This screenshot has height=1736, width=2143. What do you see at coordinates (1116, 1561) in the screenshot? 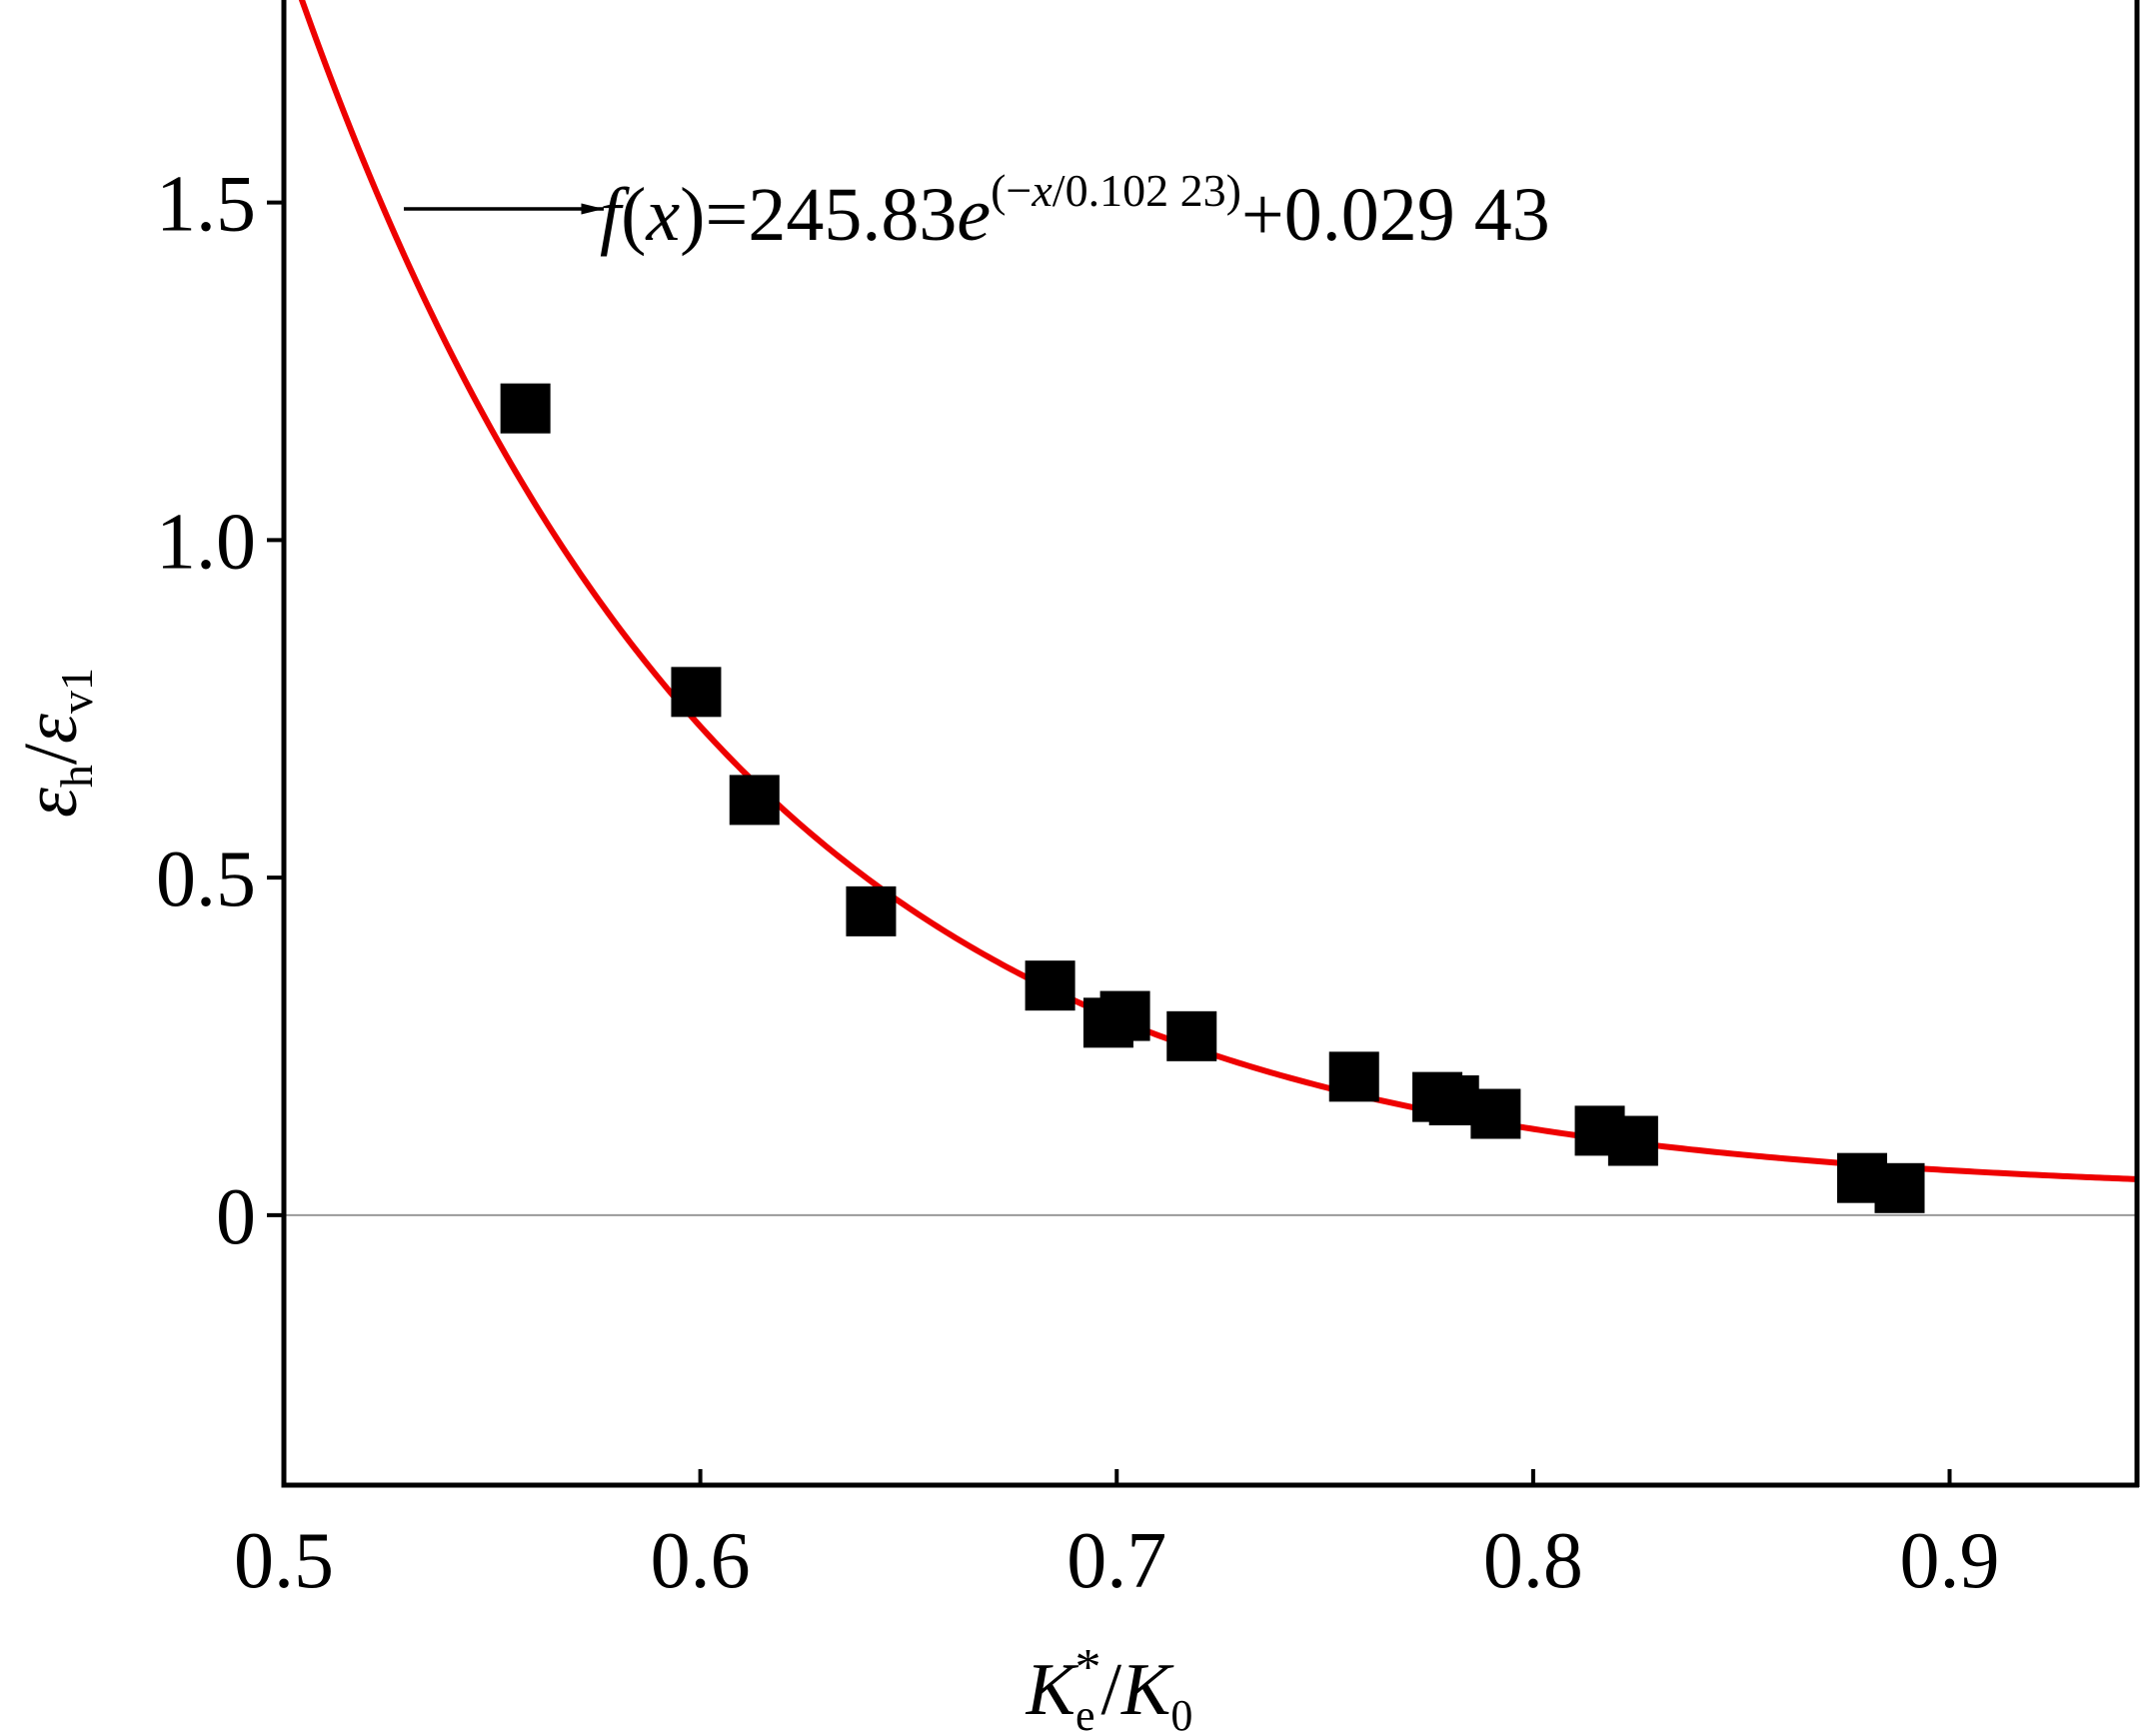
I see `x-tick-label: 0.7` at bounding box center [1116, 1561].